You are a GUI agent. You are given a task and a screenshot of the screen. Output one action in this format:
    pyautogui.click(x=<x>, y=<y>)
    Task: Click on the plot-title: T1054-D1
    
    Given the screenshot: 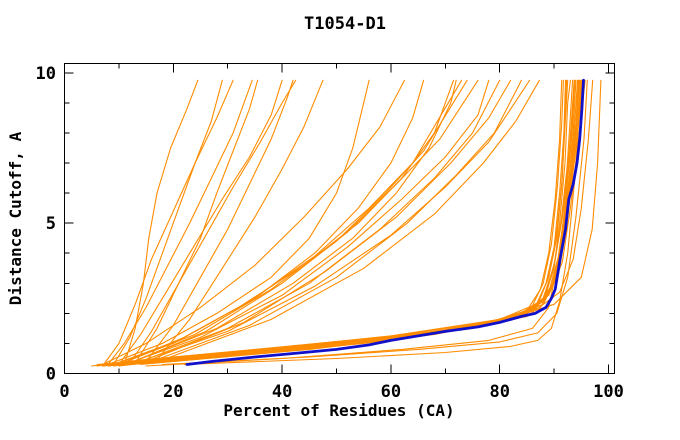 What is the action you would take?
    pyautogui.click(x=345, y=24)
    